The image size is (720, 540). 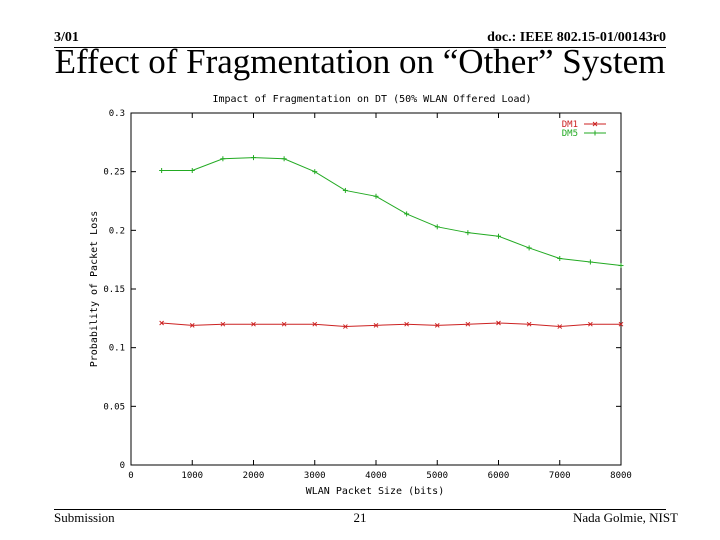 I want to click on header-date: 3/01, so click(x=66, y=37).